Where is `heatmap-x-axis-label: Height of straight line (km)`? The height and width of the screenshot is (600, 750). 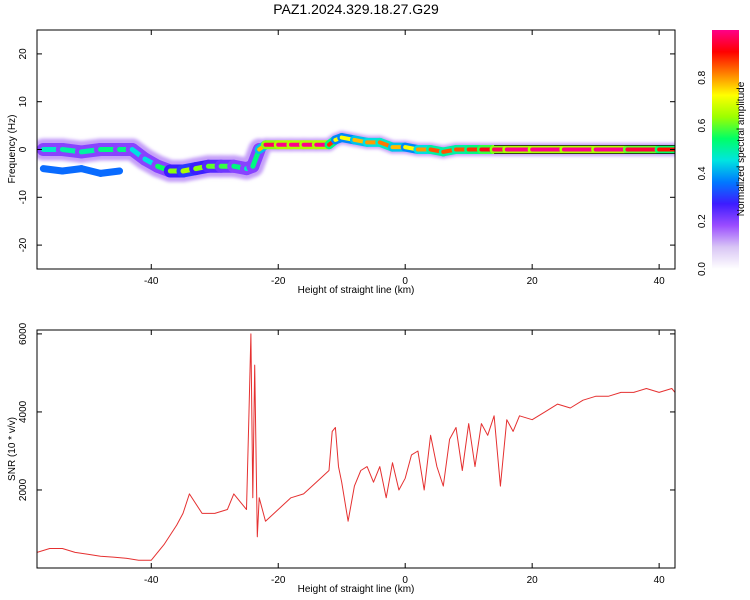 heatmap-x-axis-label: Height of straight line (km) is located at coordinates (356, 290).